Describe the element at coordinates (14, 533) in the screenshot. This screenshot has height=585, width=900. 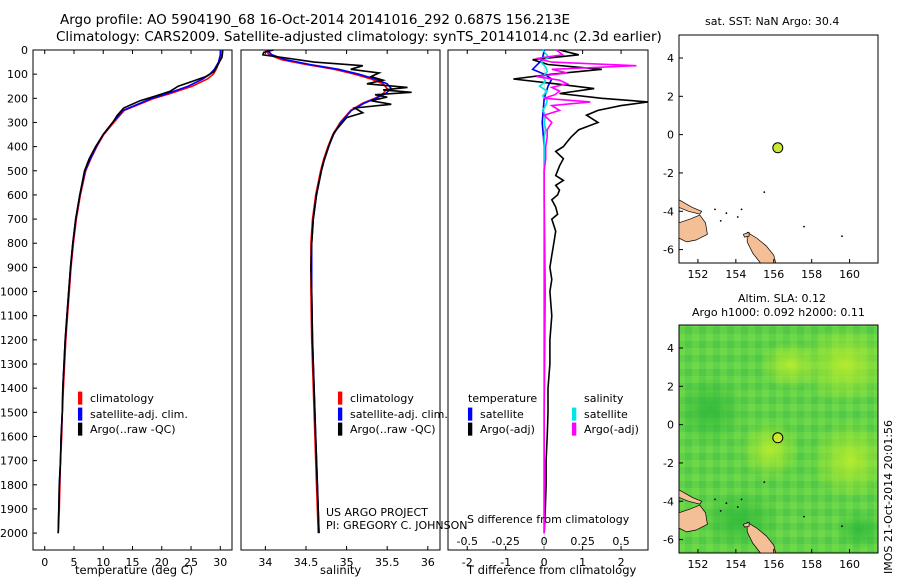
I see `depth-tick-label: 2000` at that location.